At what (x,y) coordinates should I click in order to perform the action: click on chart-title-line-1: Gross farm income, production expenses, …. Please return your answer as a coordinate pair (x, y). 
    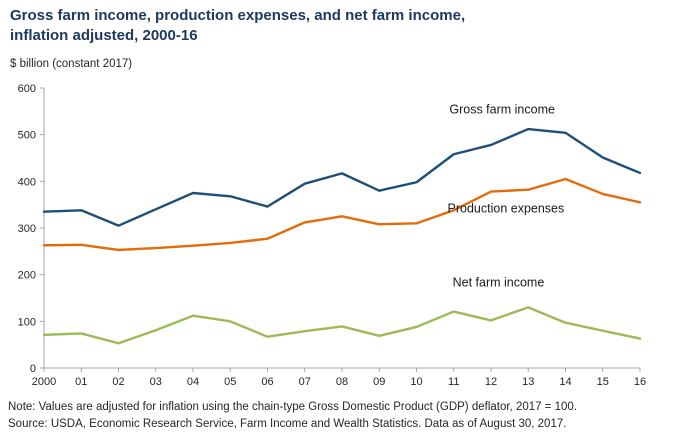
    Looking at the image, I should click on (238, 15).